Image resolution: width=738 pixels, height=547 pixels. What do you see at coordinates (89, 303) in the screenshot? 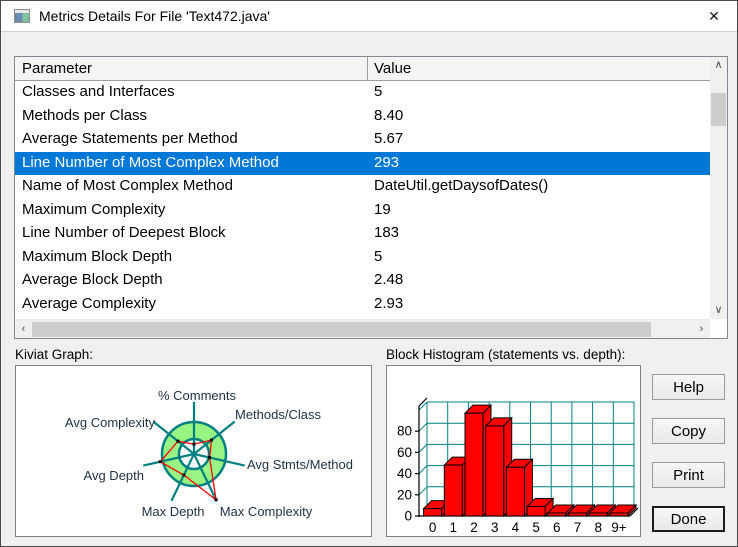
I see `parameter-cell: Average Complexity` at bounding box center [89, 303].